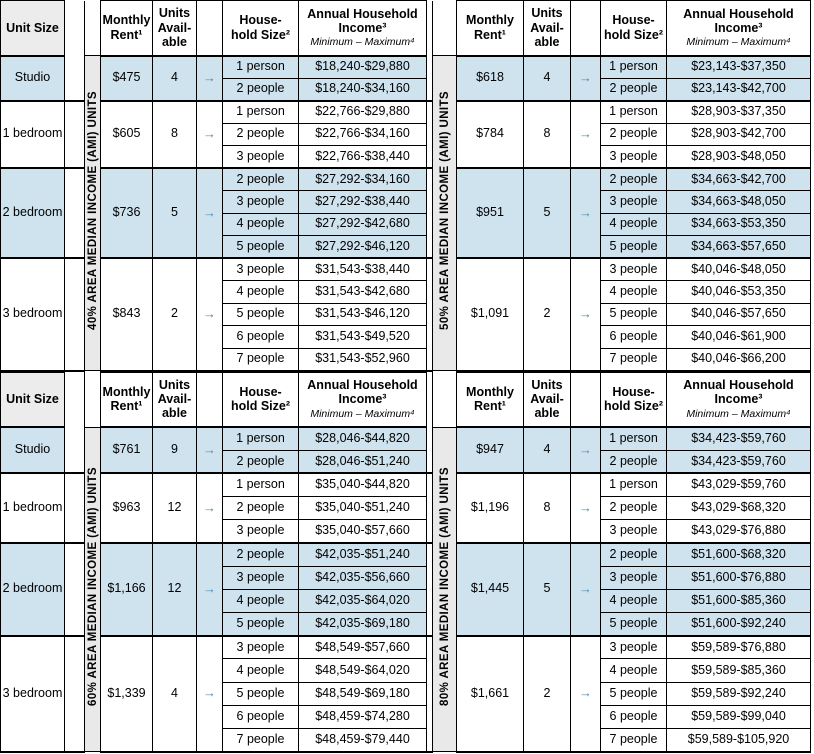  I want to click on income-range-cell: $22,766-$34,160, so click(362, 134).